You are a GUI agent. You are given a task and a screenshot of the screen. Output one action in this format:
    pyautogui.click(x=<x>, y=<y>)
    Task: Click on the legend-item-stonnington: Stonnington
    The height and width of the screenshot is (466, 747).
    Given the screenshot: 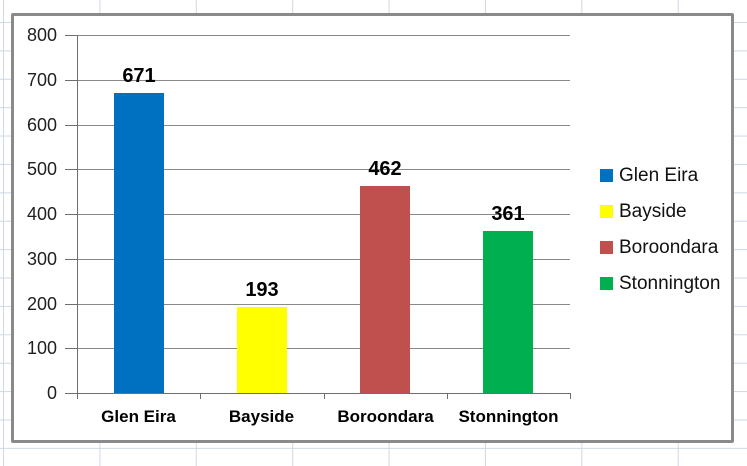 What is the action you would take?
    pyautogui.click(x=660, y=283)
    